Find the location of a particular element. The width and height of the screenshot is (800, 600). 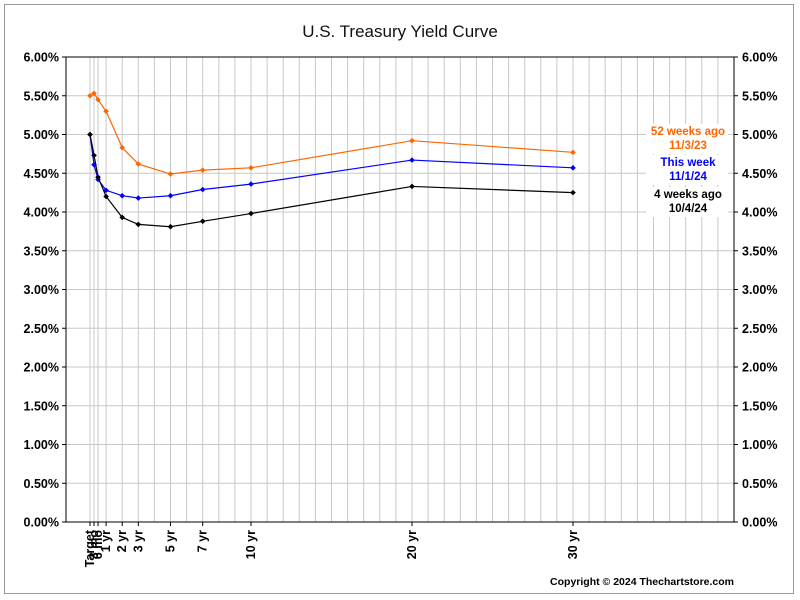

copyright-text: Copyright © 2024 Thechartstore.com is located at coordinates (642, 582).